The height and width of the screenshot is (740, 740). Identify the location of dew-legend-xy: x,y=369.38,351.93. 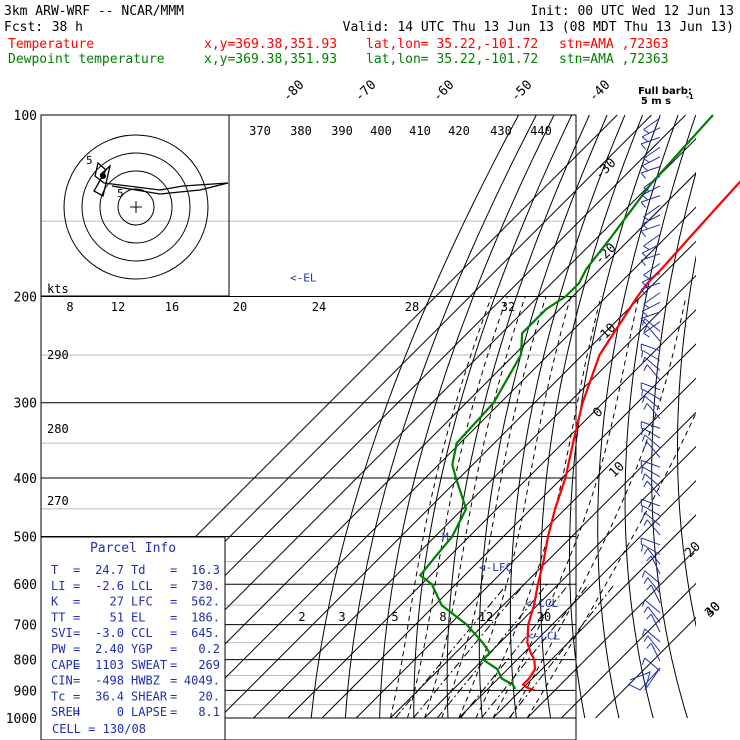
(270, 59).